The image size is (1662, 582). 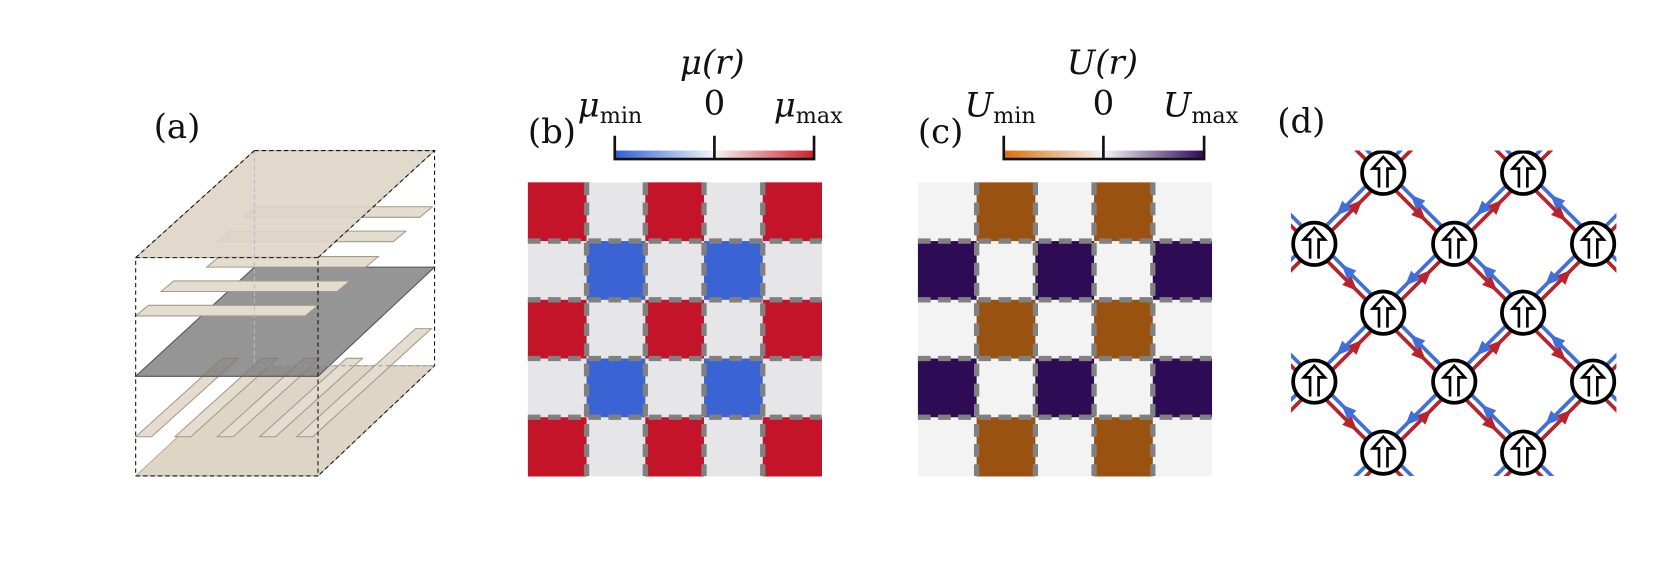 What do you see at coordinates (177, 126) in the screenshot?
I see `panel-label: (a)` at bounding box center [177, 126].